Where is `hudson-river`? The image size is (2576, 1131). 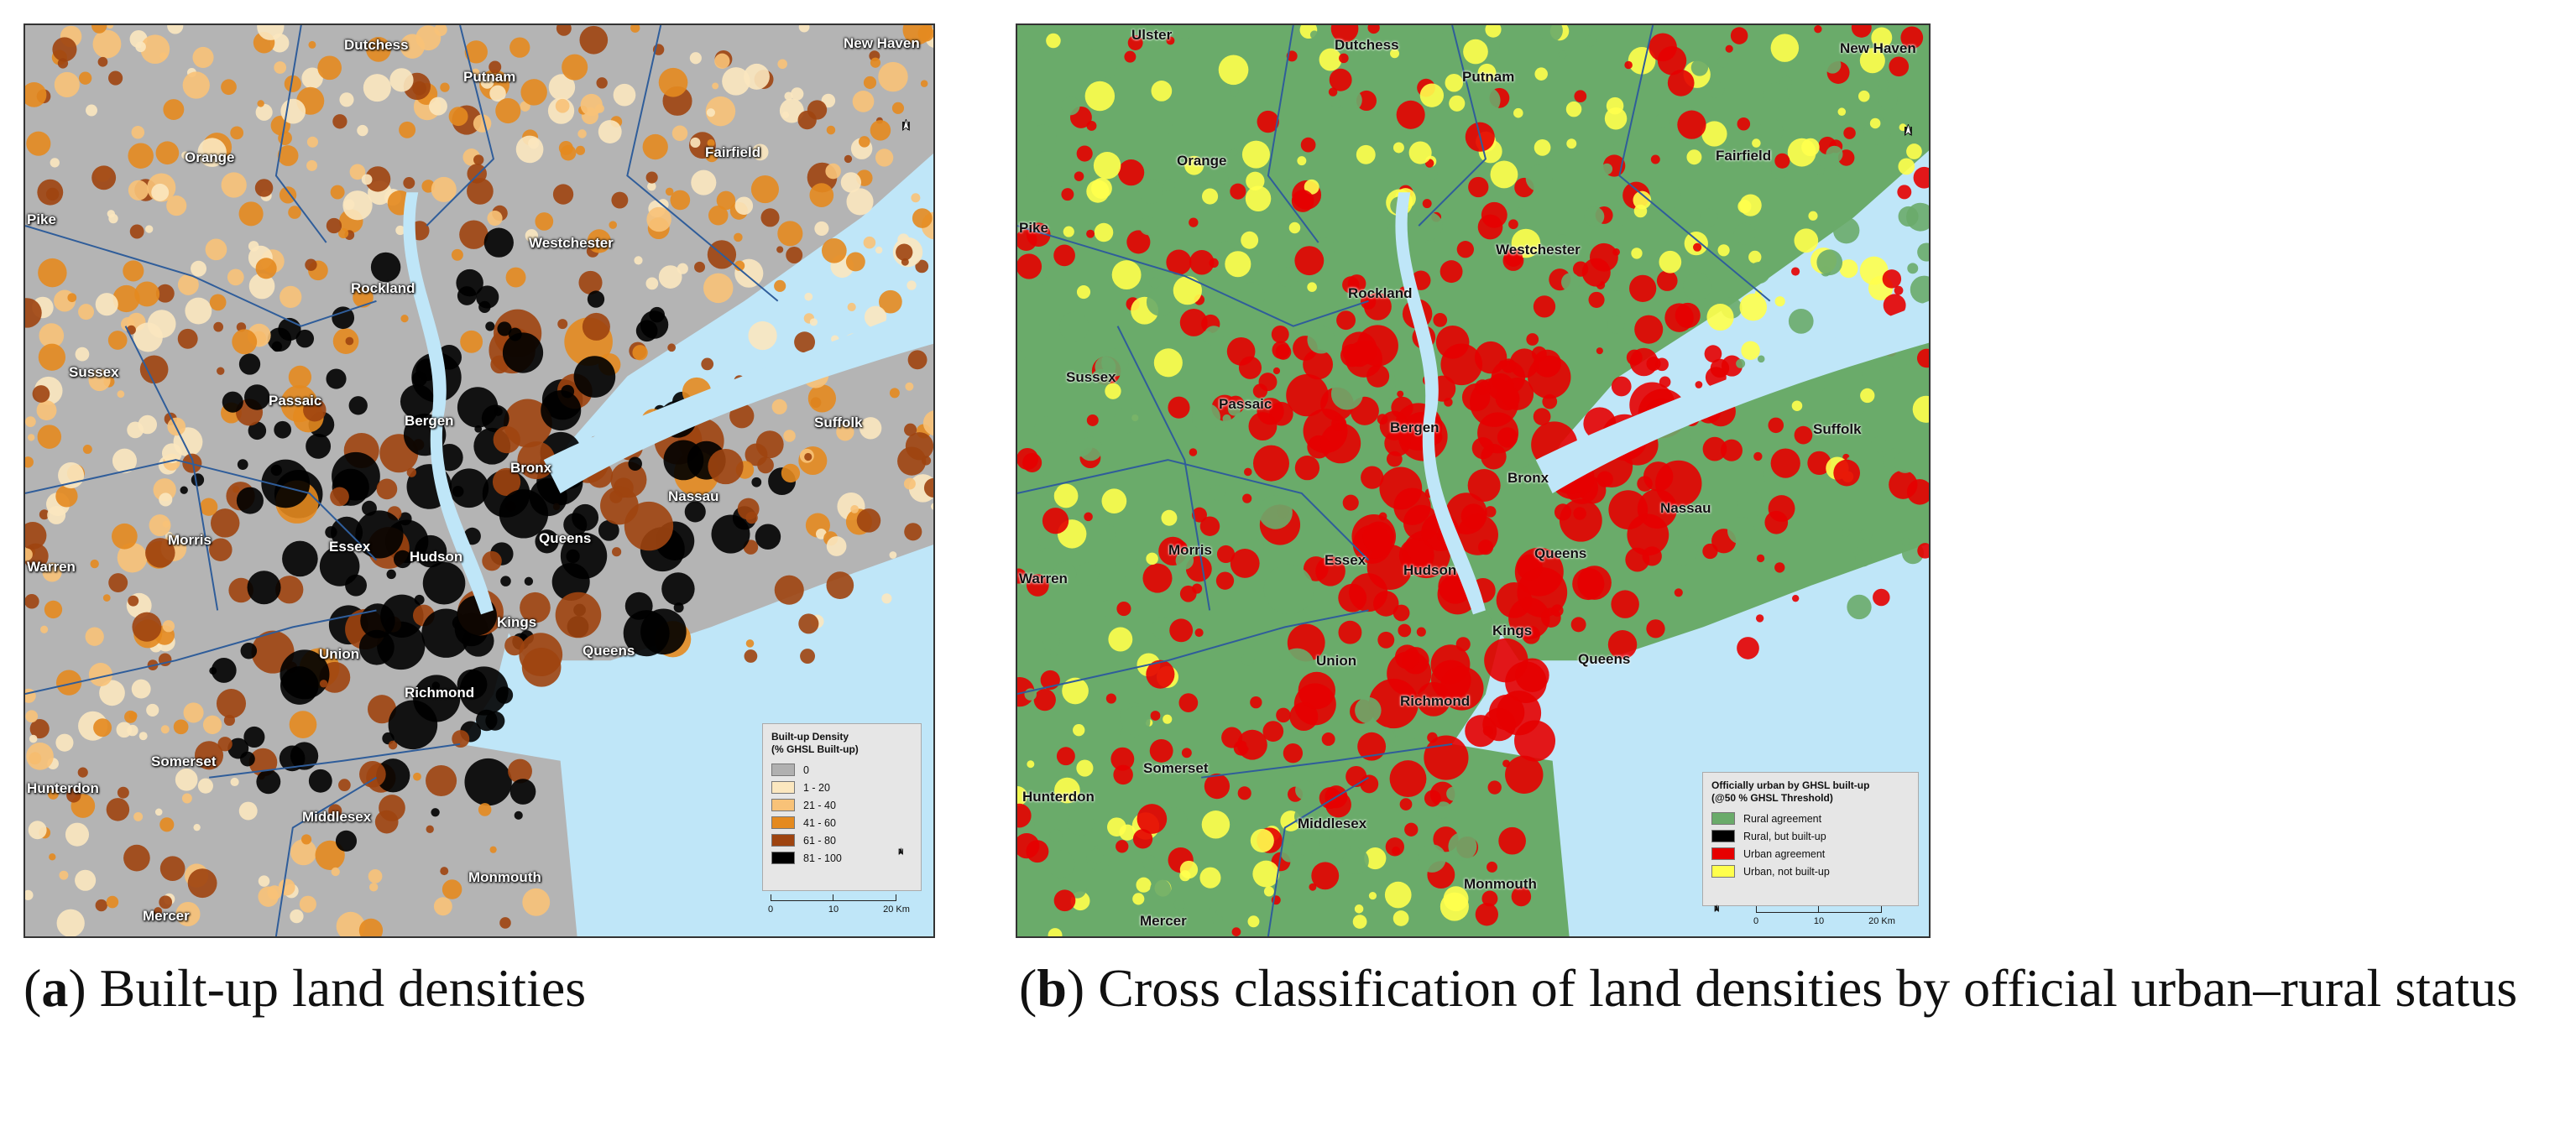
hudson-river is located at coordinates (1440, 403).